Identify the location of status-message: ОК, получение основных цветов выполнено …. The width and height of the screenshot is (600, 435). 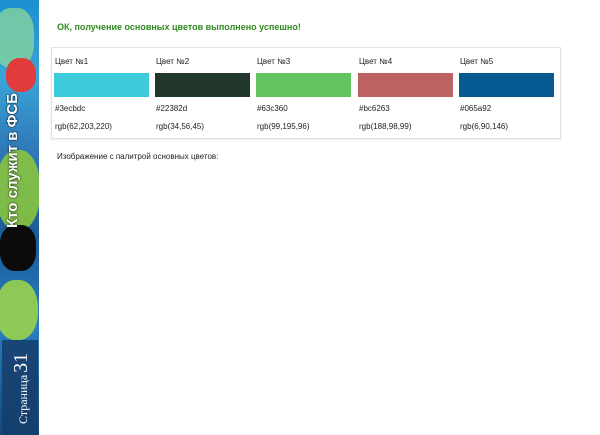
(179, 27).